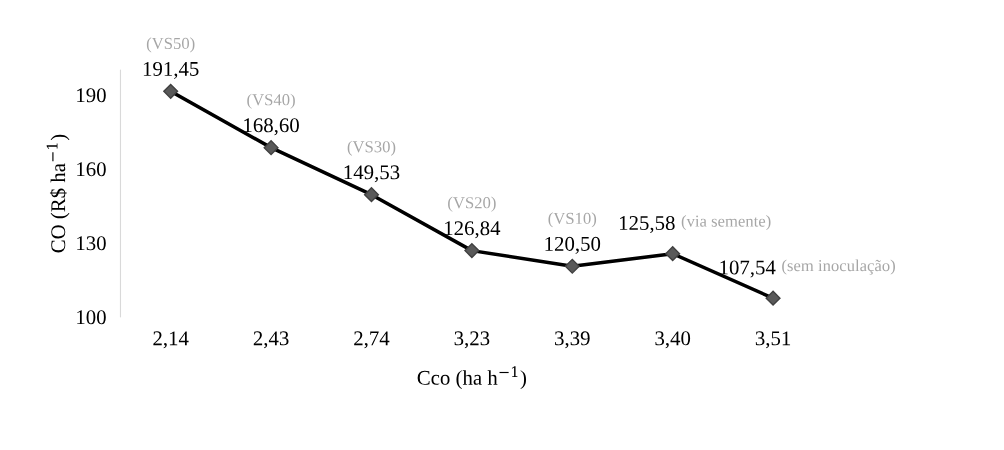  What do you see at coordinates (371, 148) in the screenshot?
I see `annotation: (VS30)` at bounding box center [371, 148].